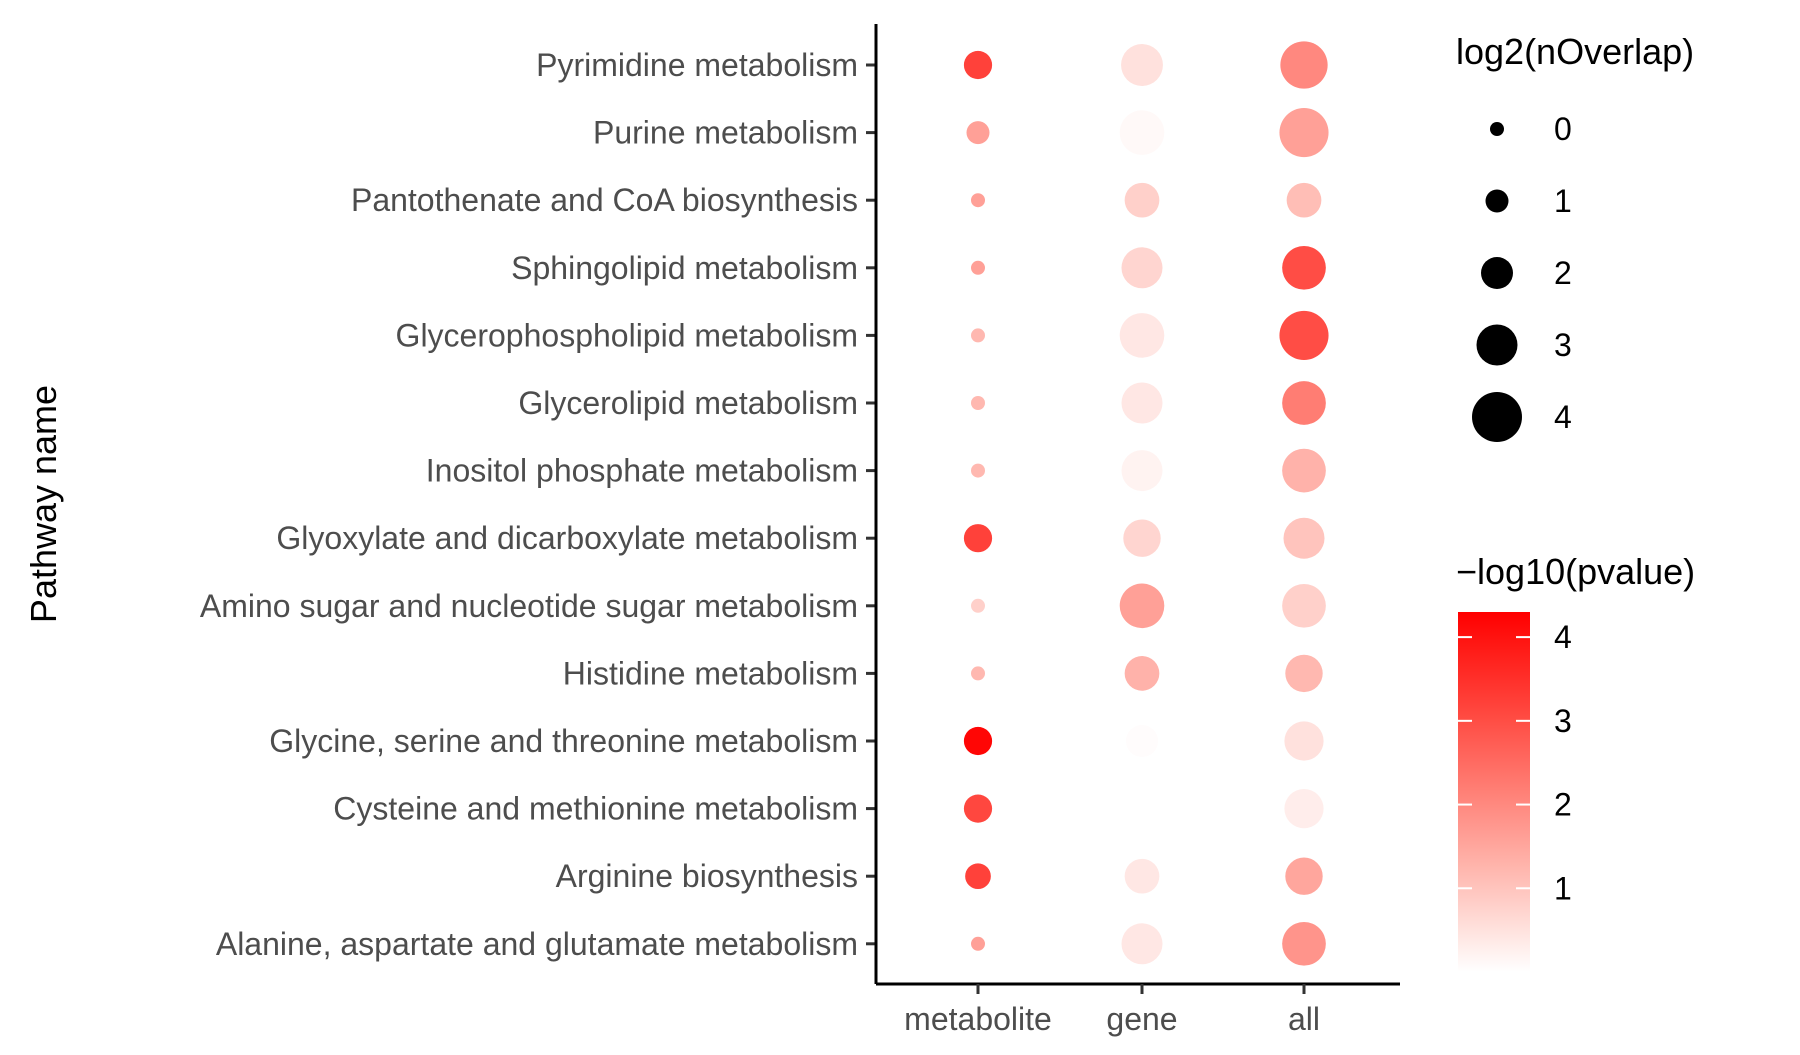 The width and height of the screenshot is (1800, 1055). I want to click on size-legend-label: 0, so click(1563, 129).